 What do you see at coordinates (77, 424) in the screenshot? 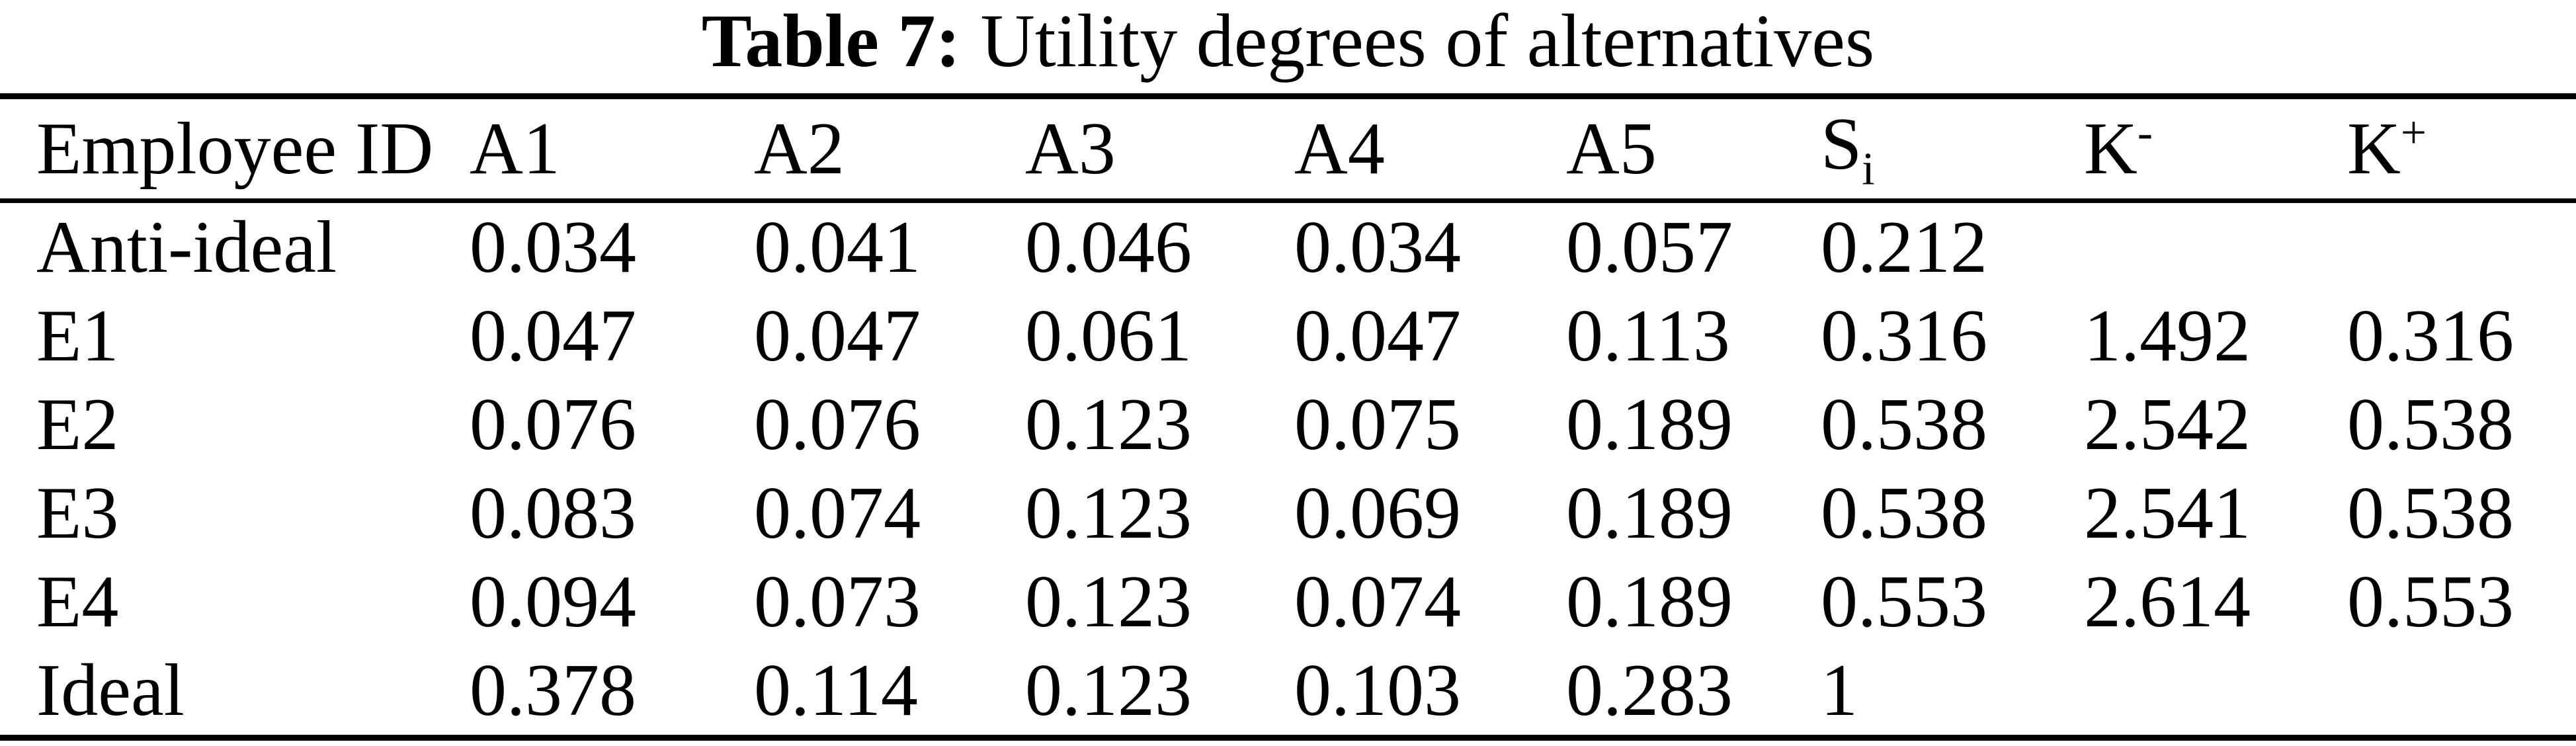
I see `row-label-cell: E2` at bounding box center [77, 424].